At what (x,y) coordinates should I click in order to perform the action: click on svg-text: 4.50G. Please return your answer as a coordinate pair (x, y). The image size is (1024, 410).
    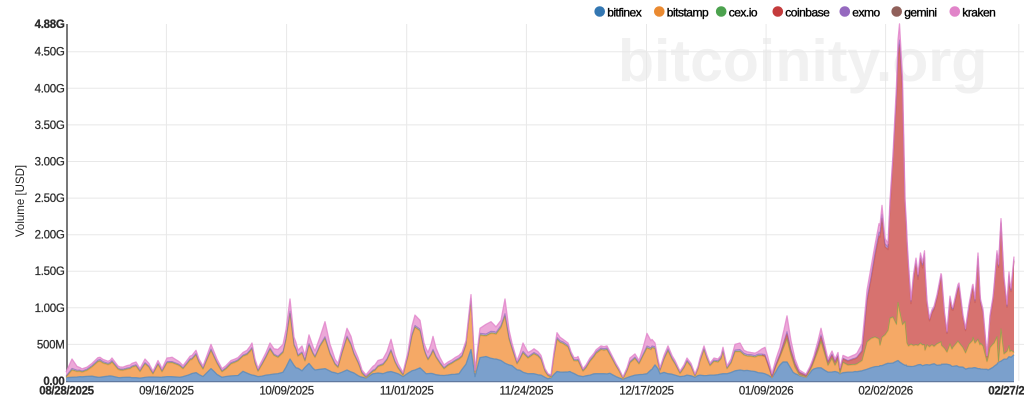
    Looking at the image, I should click on (50, 53).